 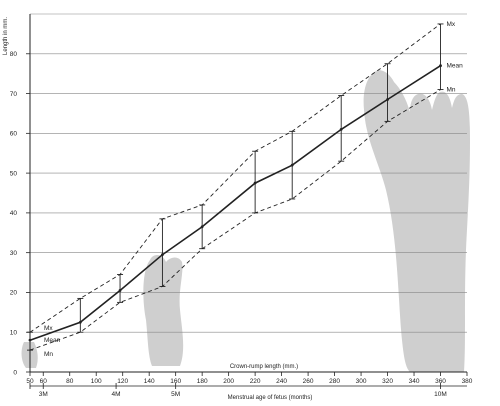 I want to click on x-tick-label: 60, so click(x=44, y=381).